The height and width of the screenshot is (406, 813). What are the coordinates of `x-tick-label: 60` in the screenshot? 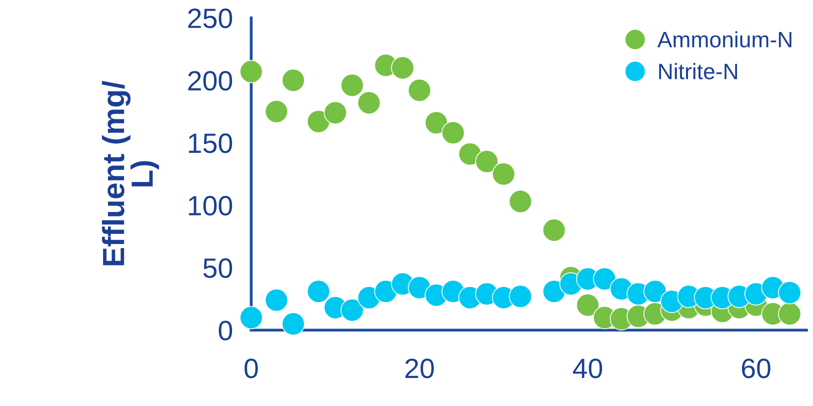 It's located at (756, 368).